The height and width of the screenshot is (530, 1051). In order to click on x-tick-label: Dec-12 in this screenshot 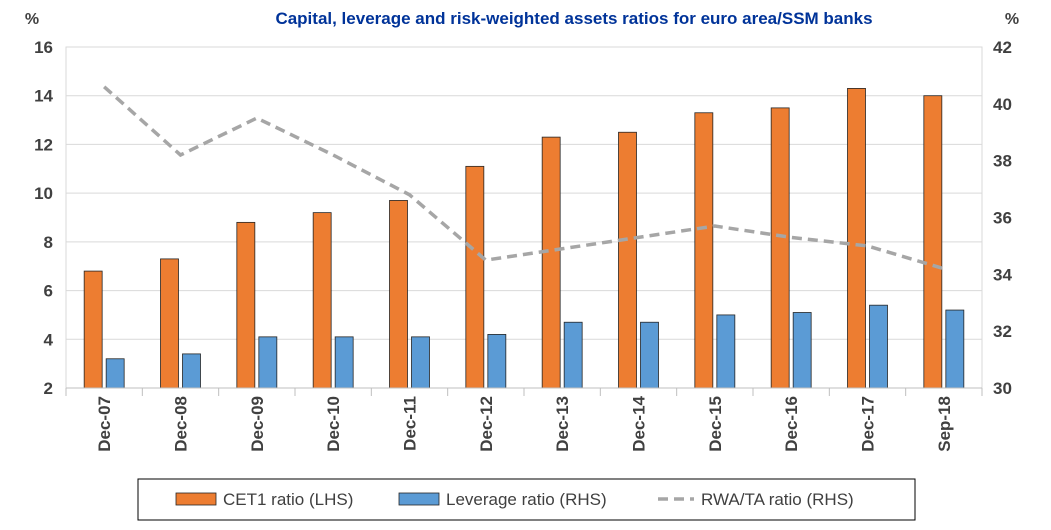, I will do `click(486, 424)`.